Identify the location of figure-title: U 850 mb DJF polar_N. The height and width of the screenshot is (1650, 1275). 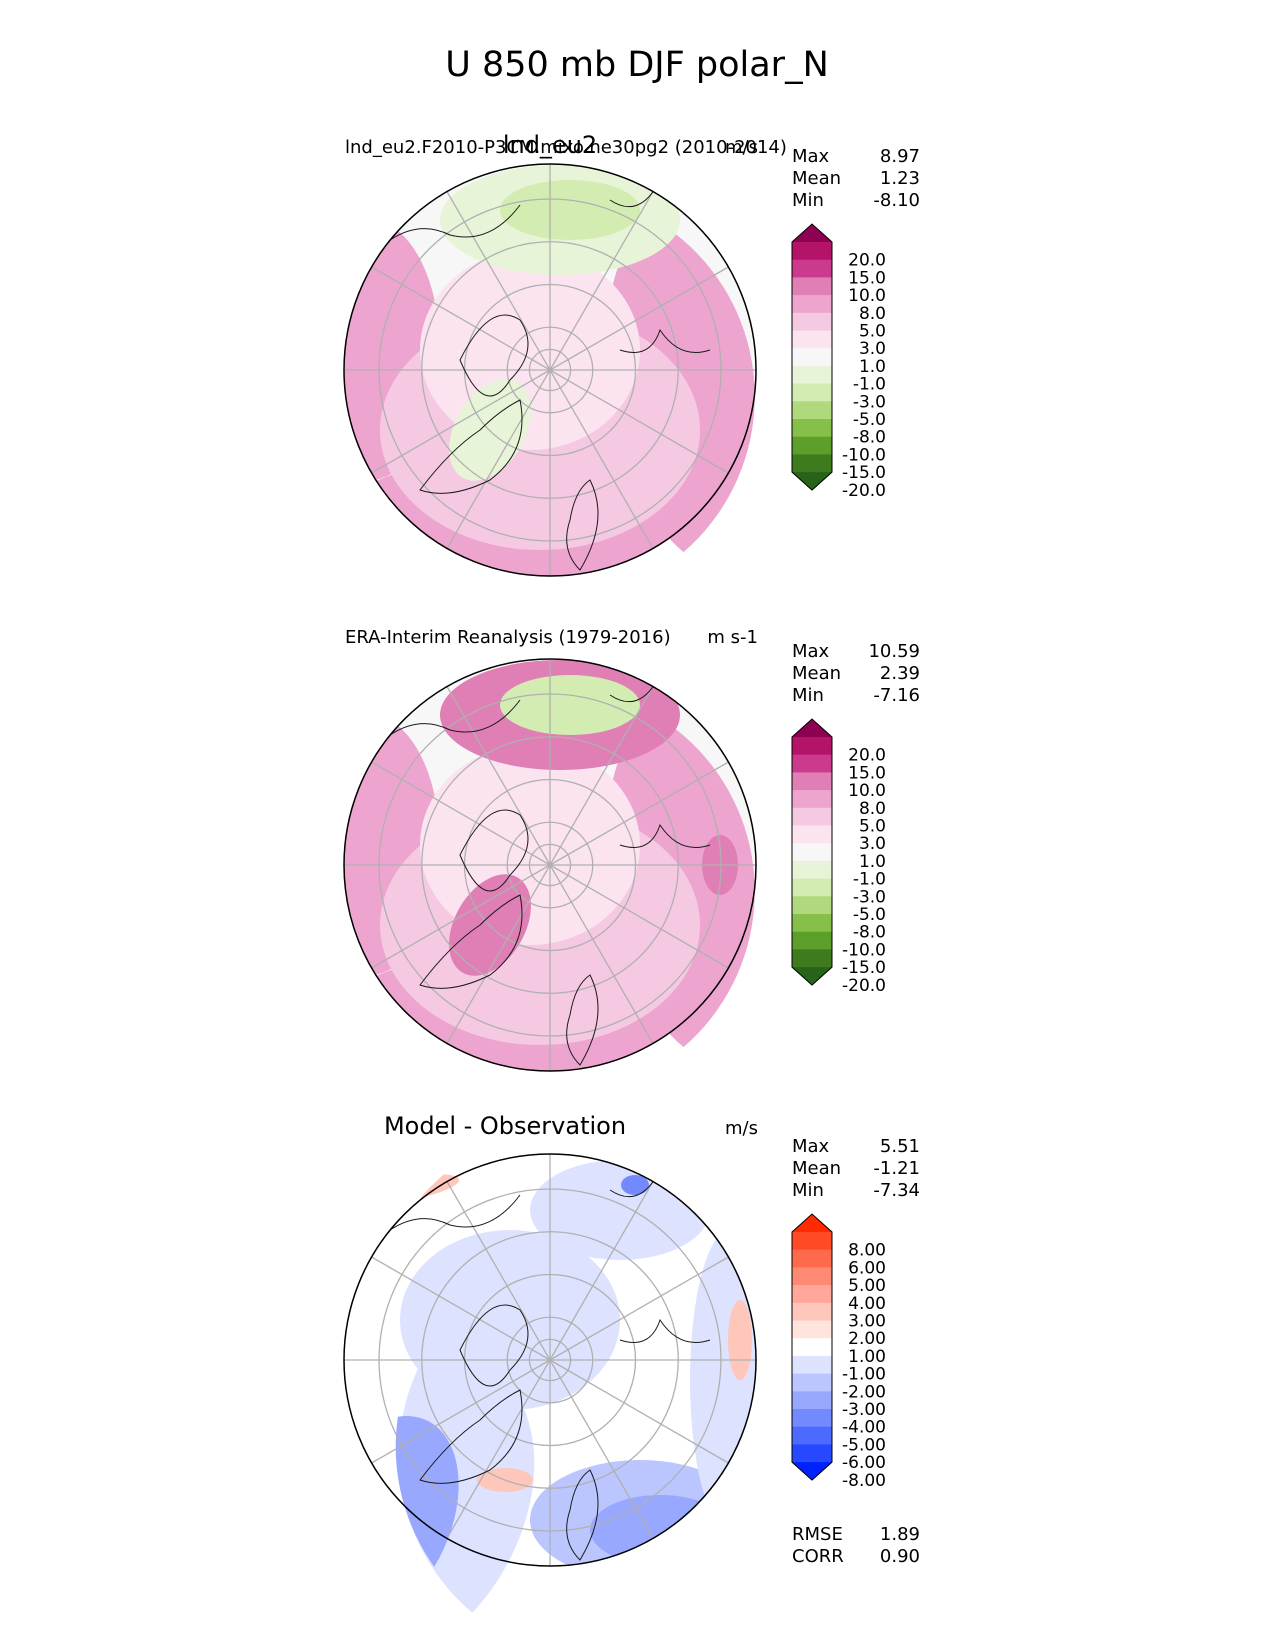
(637, 65).